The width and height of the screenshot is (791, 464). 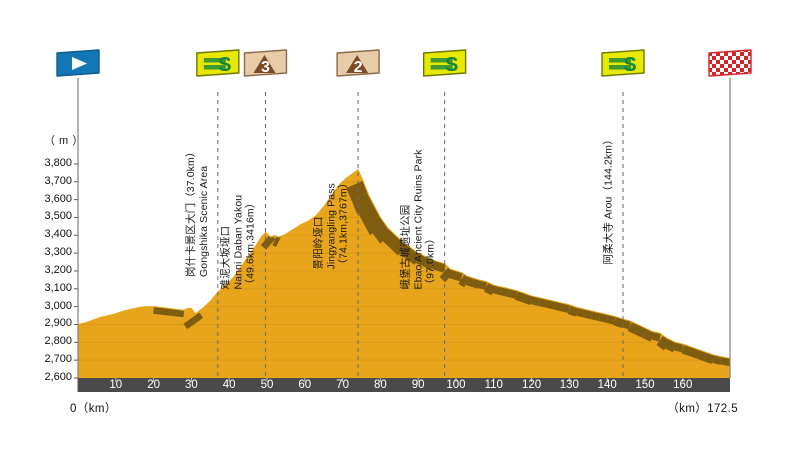 I want to click on poi-label-line: Jingyangling Pass, so click(x=331, y=226).